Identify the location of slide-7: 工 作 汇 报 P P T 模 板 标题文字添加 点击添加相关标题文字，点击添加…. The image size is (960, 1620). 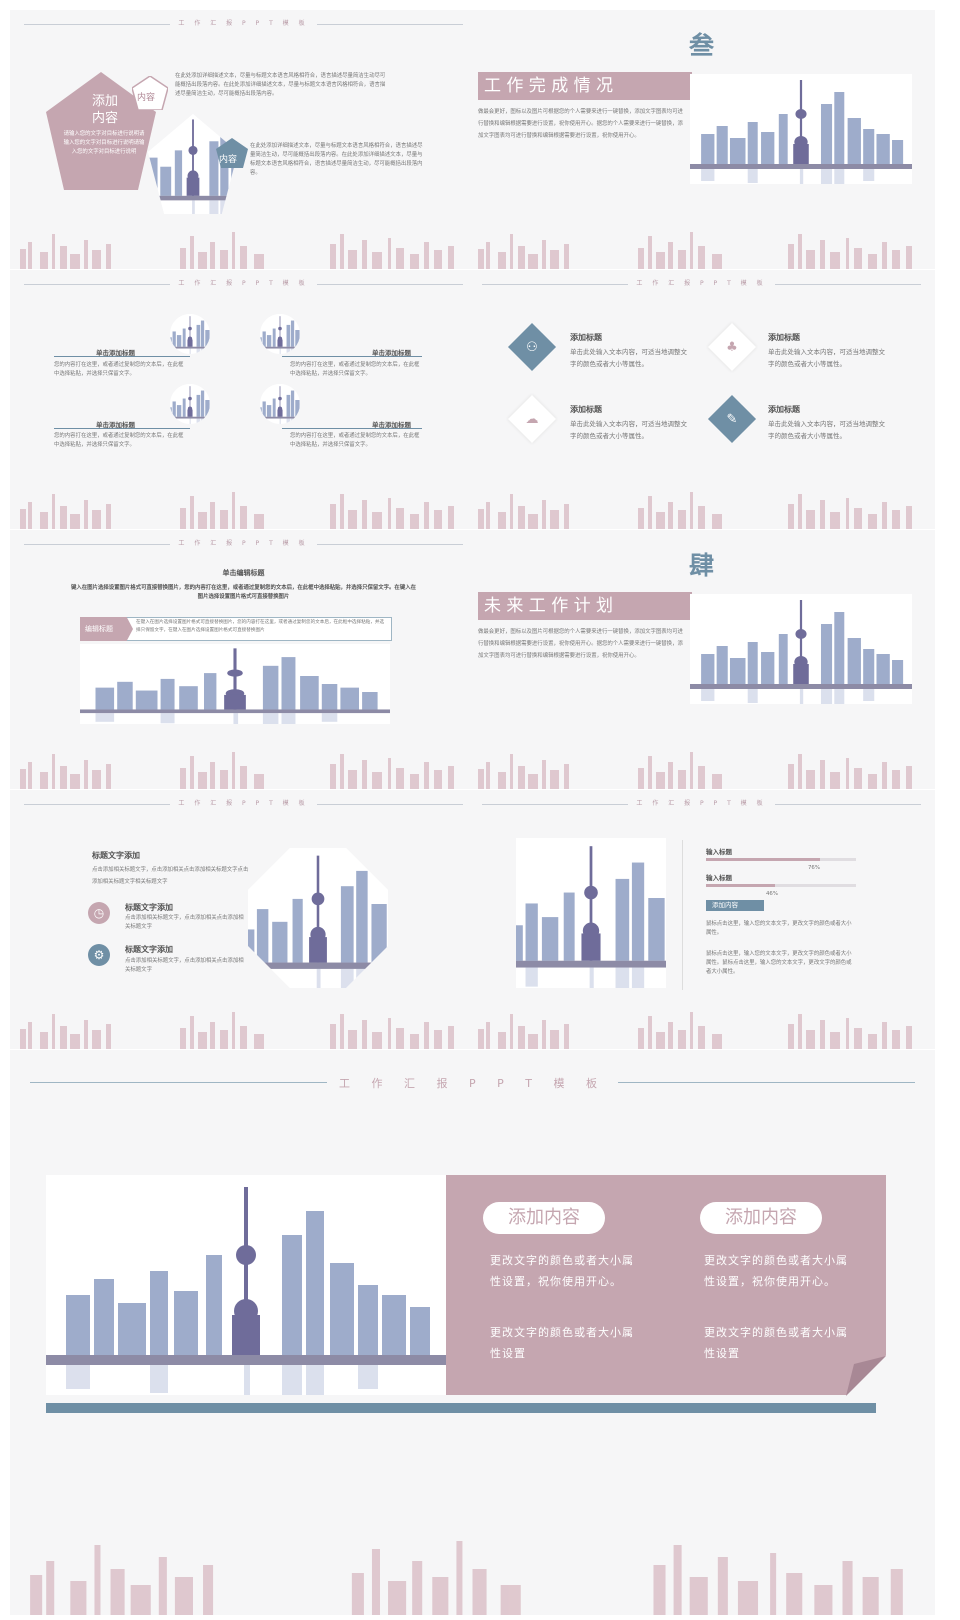
(243, 919).